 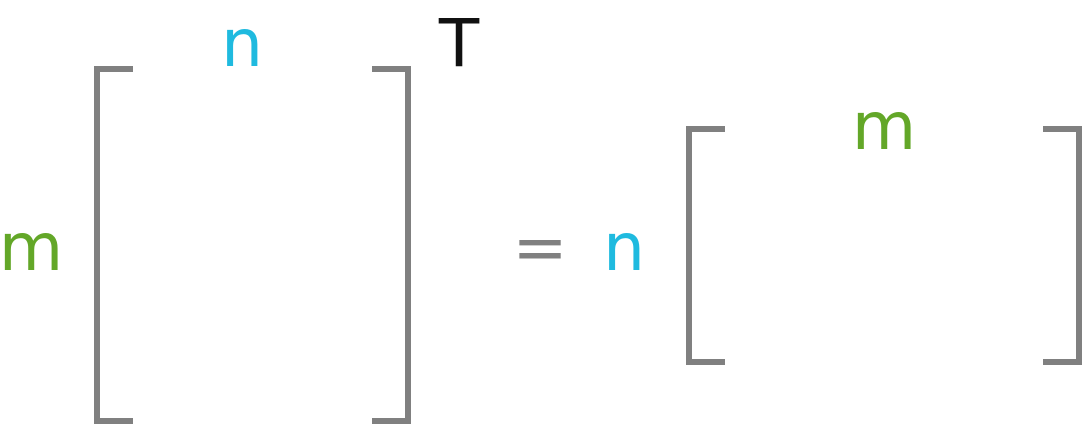 I want to click on left-matrix-left-bracket, so click(x=113, y=245).